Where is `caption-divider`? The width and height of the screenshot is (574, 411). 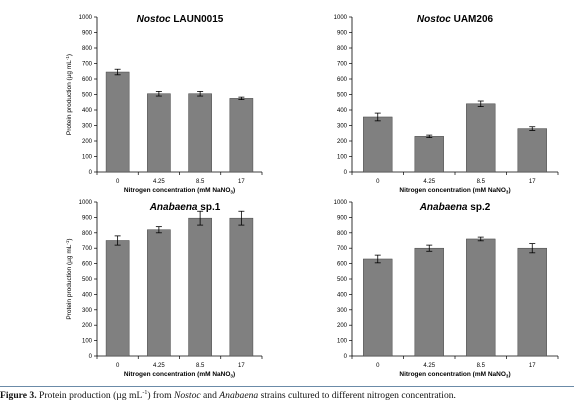
caption-divider is located at coordinates (287, 386).